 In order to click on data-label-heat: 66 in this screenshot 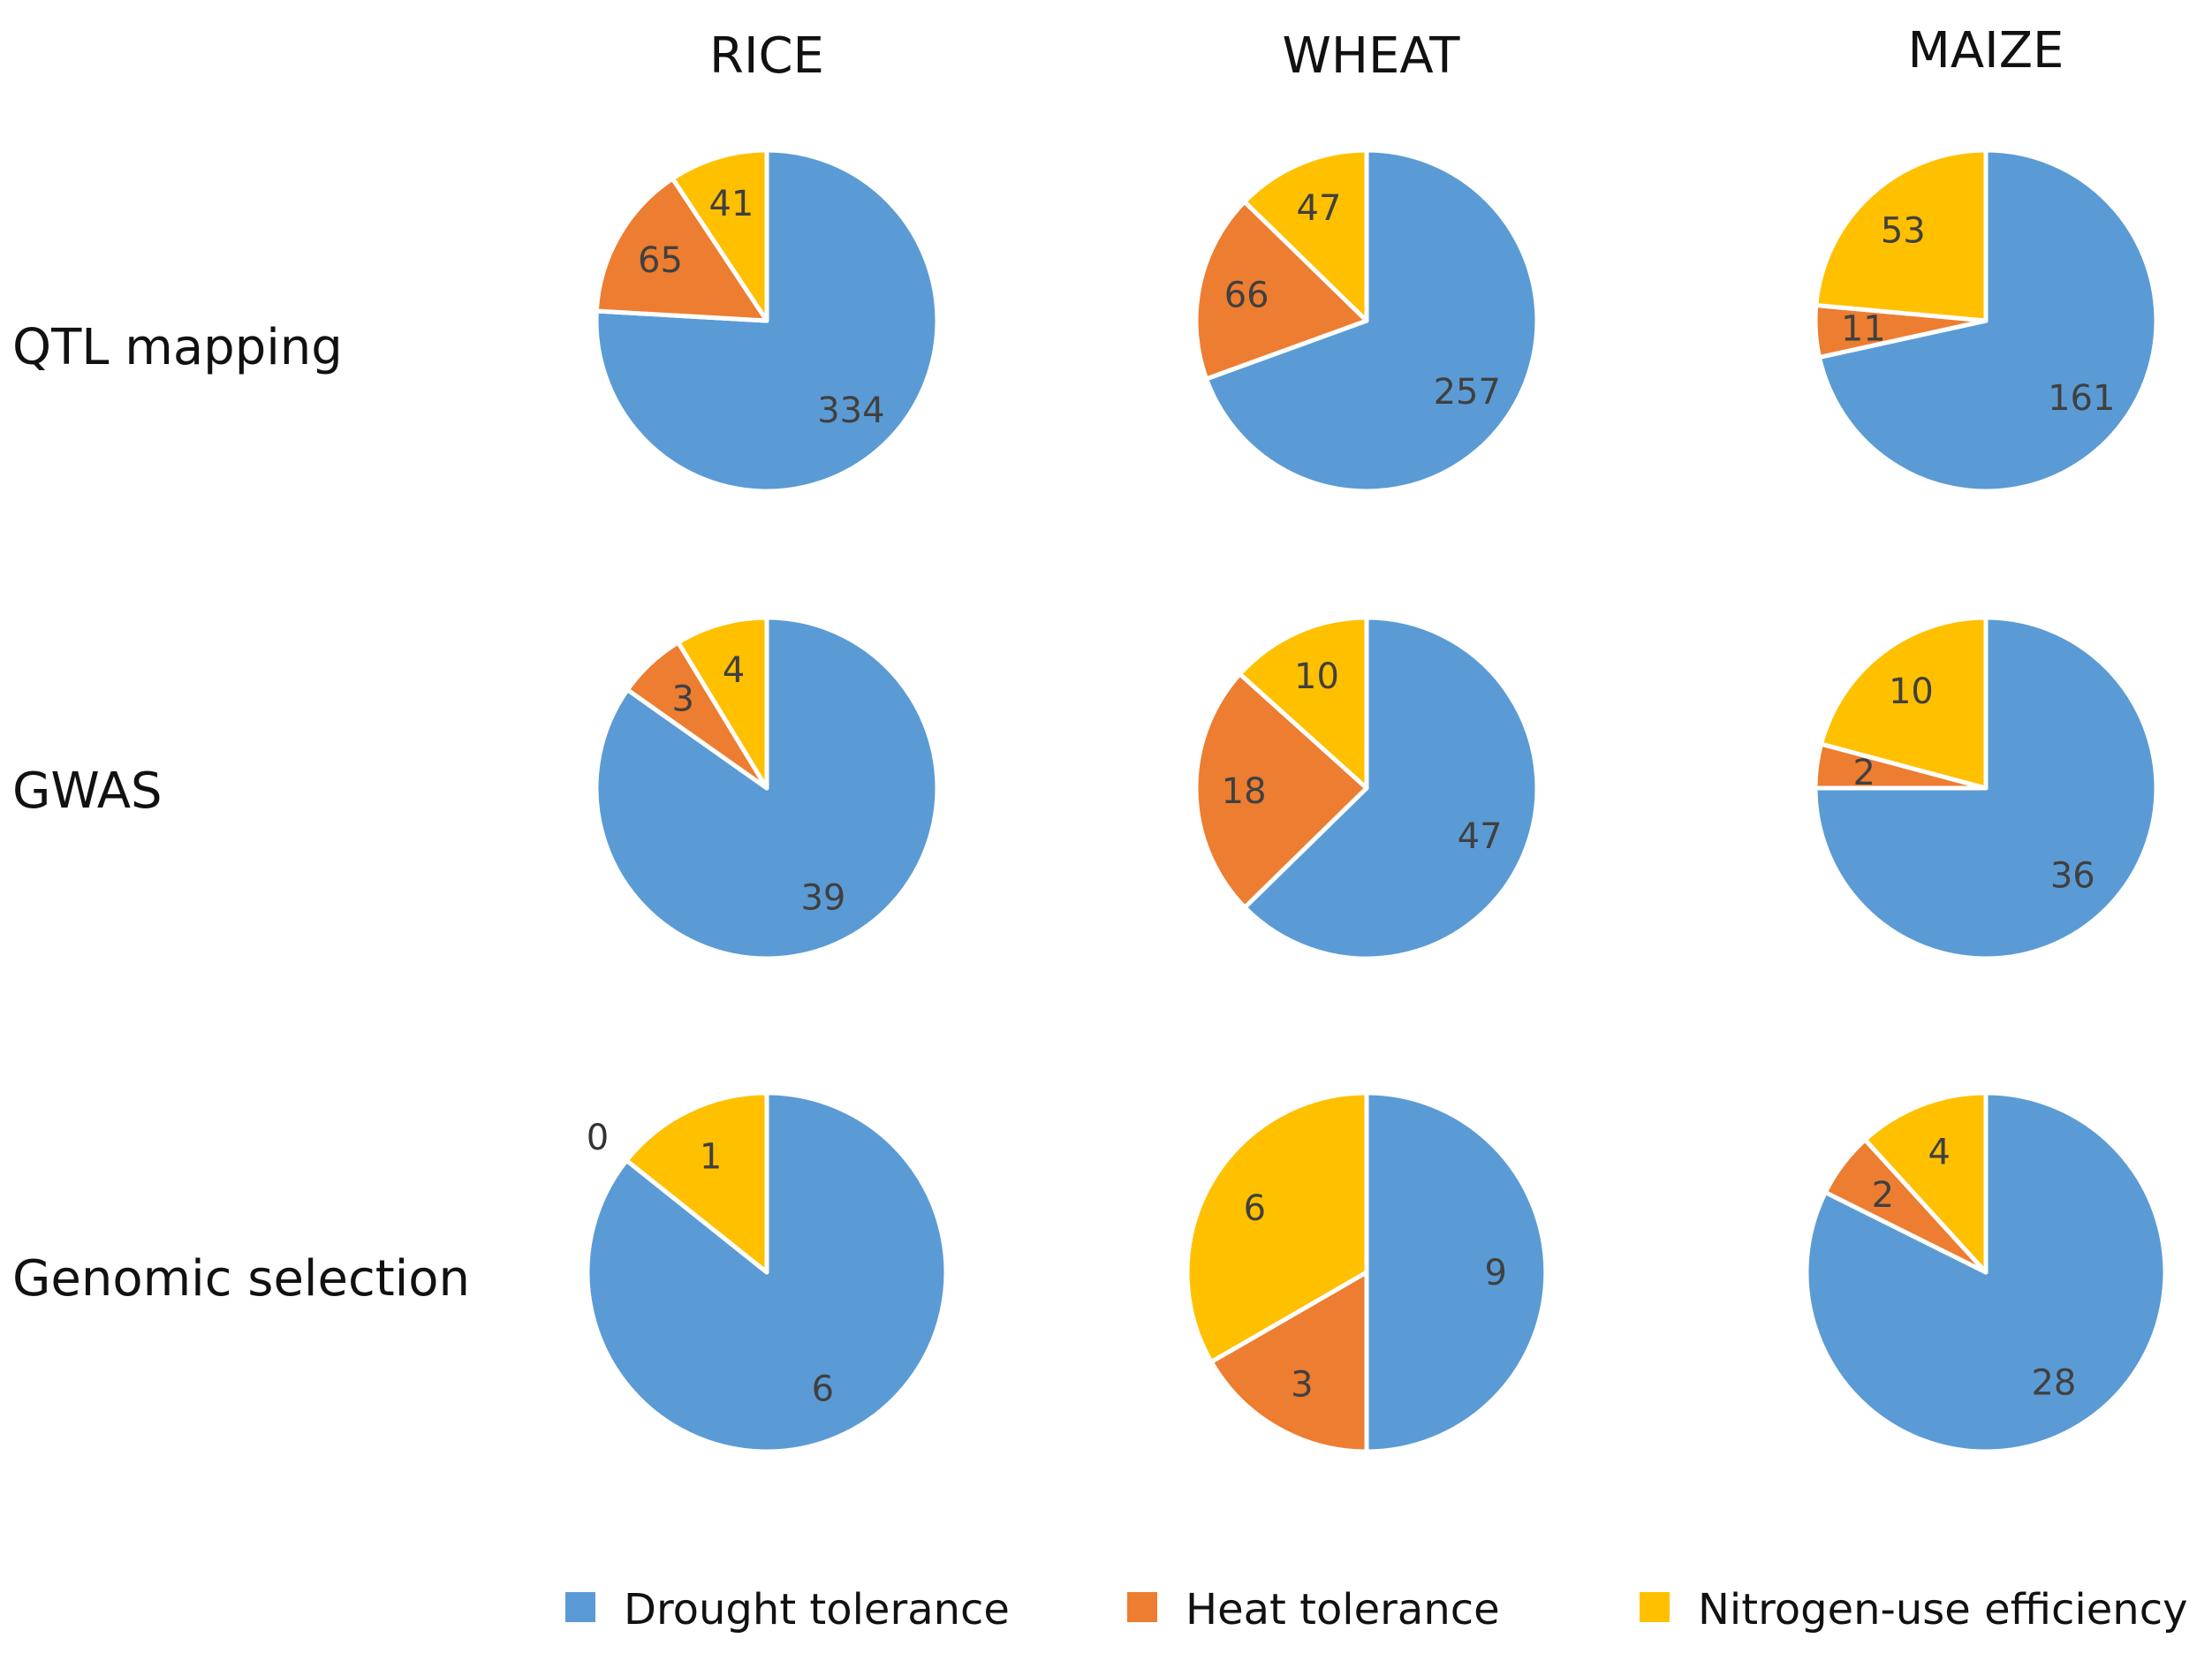, I will do `click(1246, 296)`.